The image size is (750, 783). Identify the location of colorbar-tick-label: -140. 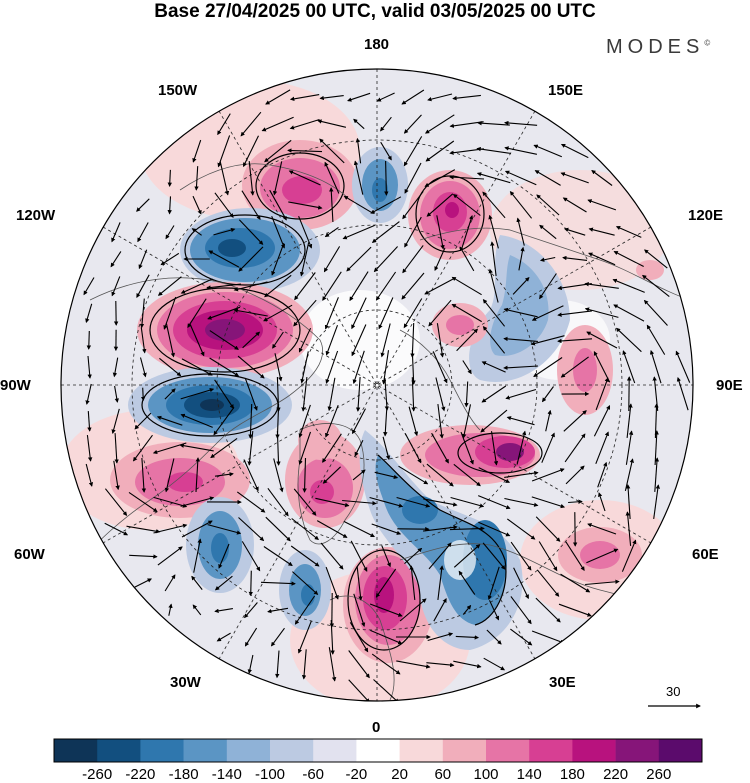
(226, 774).